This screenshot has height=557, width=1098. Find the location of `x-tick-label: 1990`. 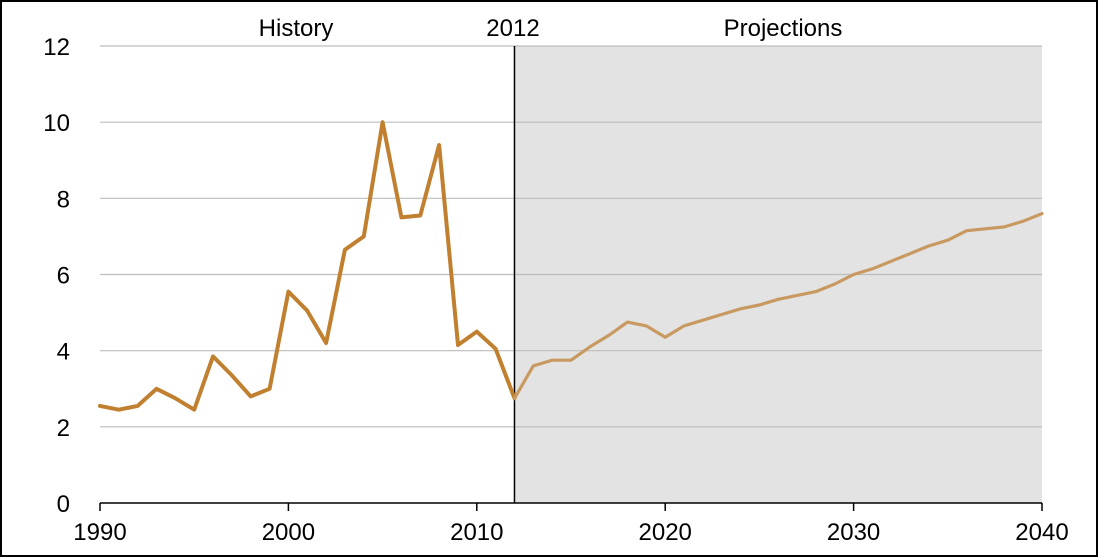

x-tick-label: 1990 is located at coordinates (99, 532).